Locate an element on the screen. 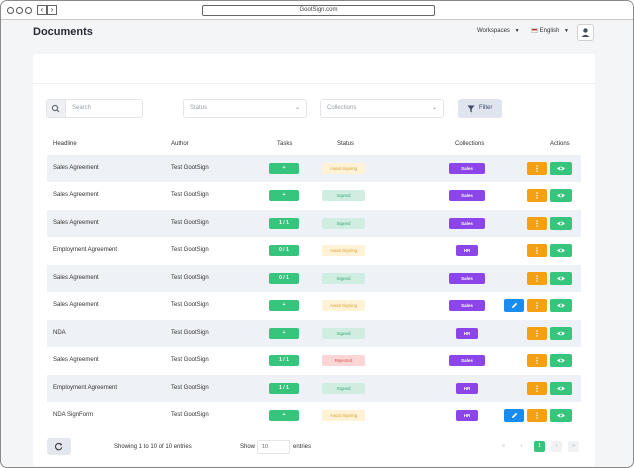 This screenshot has height=468, width=634. first-page-button: « is located at coordinates (503, 446).